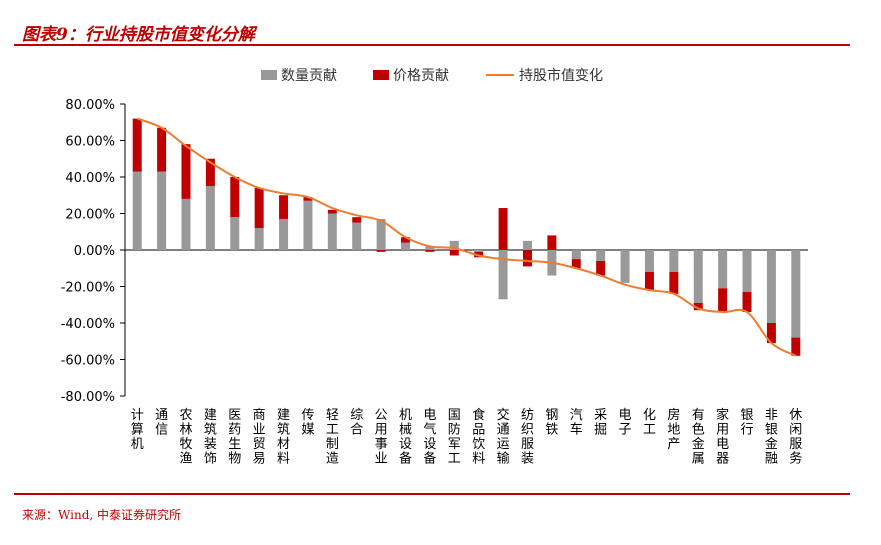 The width and height of the screenshot is (881, 545). I want to click on y-tick-label: -40.00%, so click(88, 324).